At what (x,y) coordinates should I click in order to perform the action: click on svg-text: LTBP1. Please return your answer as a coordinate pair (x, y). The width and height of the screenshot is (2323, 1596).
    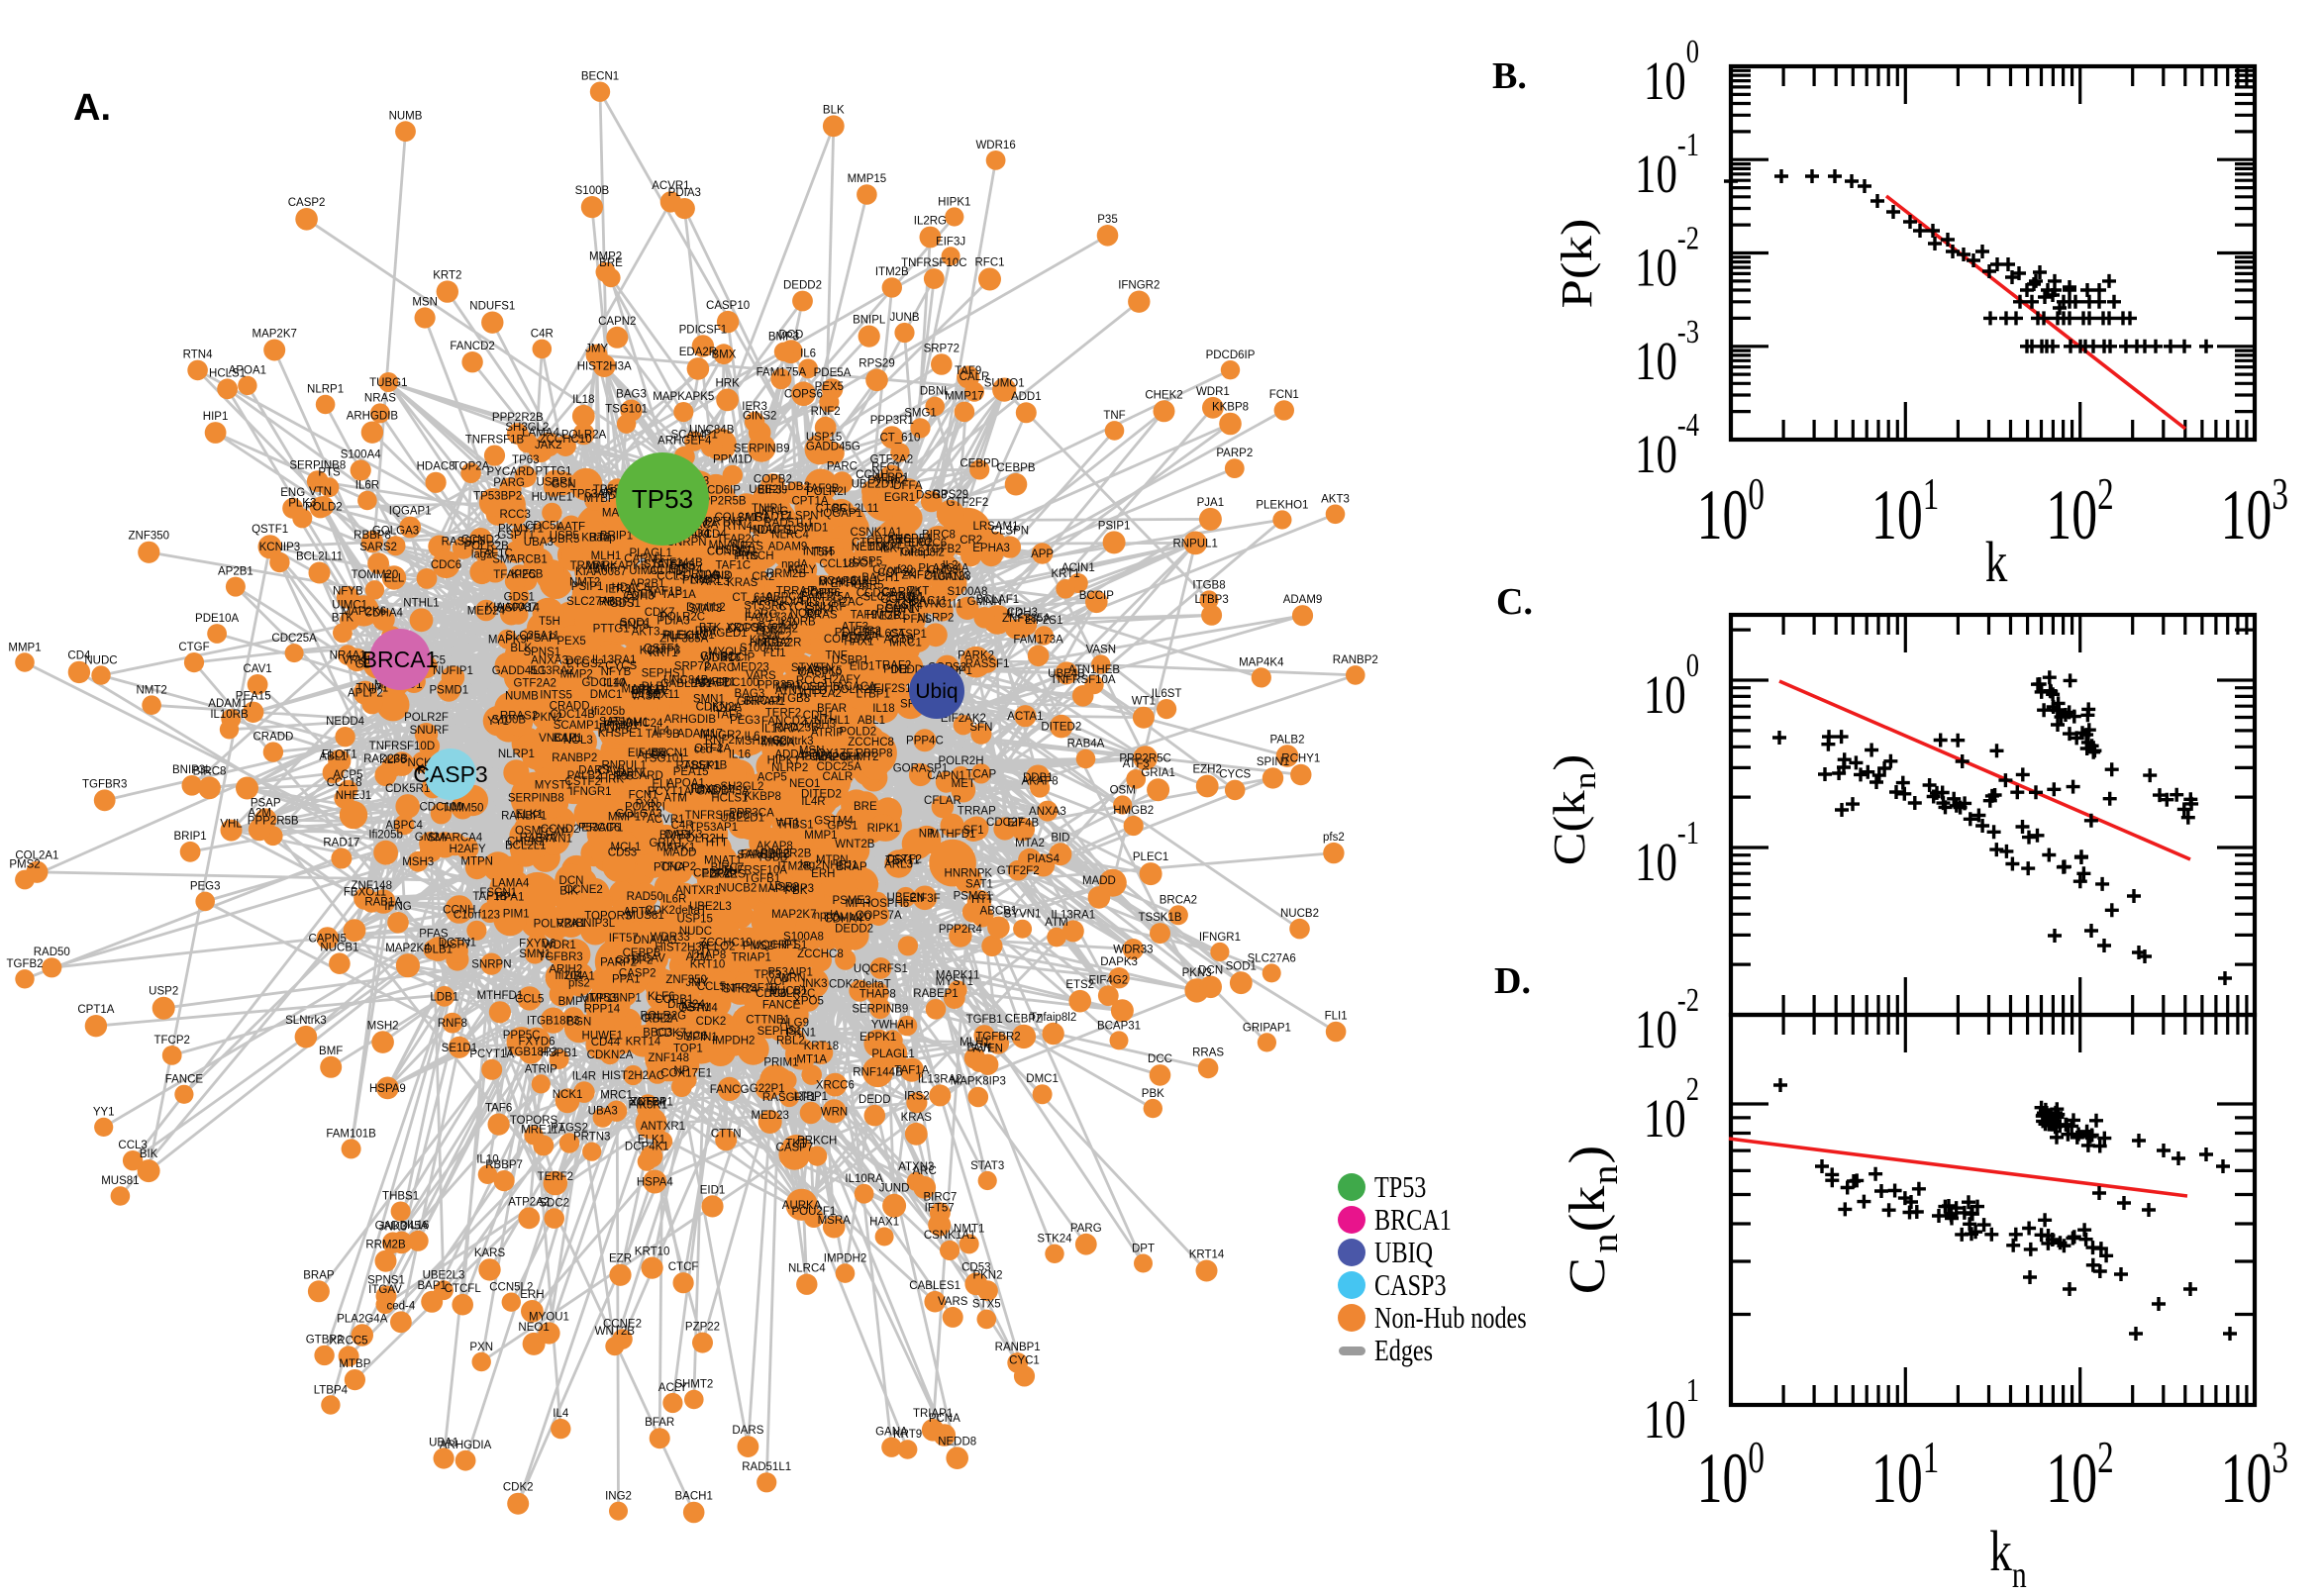
    Looking at the image, I should click on (811, 1097).